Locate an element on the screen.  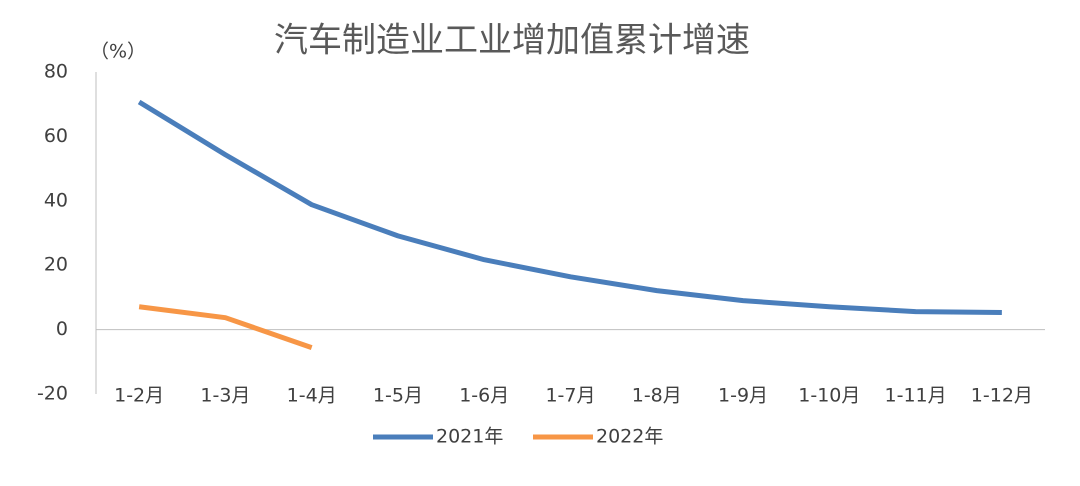
legend-label: 2021年 is located at coordinates (469, 437).